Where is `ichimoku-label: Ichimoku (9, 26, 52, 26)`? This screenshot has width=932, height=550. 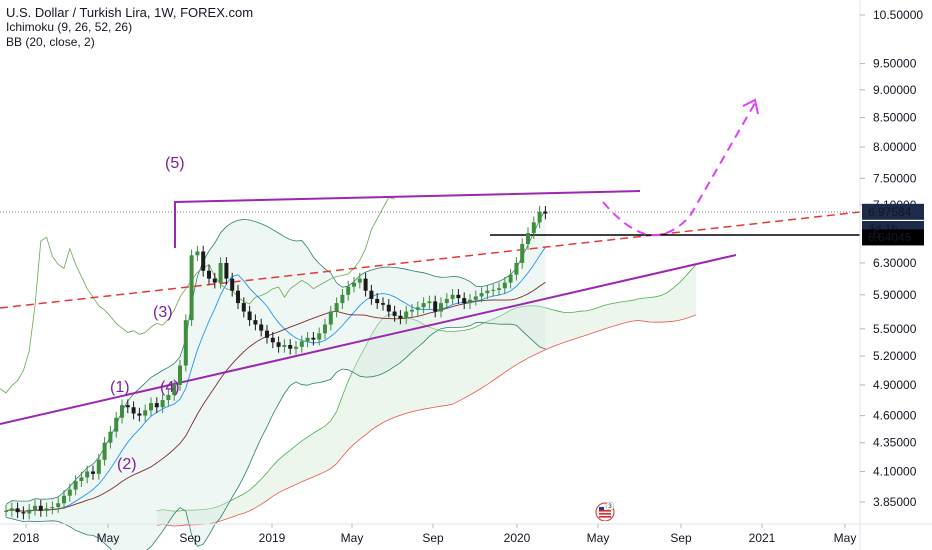 ichimoku-label: Ichimoku (9, 26, 52, 26) is located at coordinates (69, 27).